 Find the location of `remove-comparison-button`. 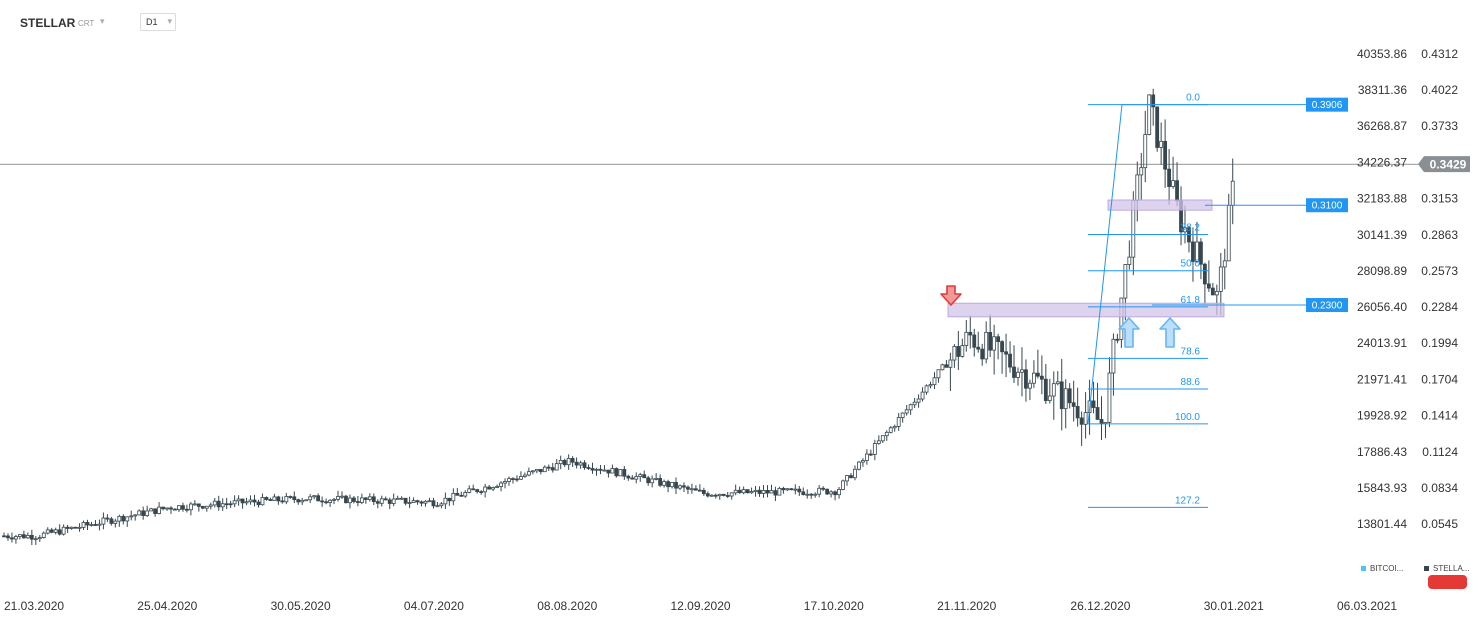

remove-comparison-button is located at coordinates (1447, 582).